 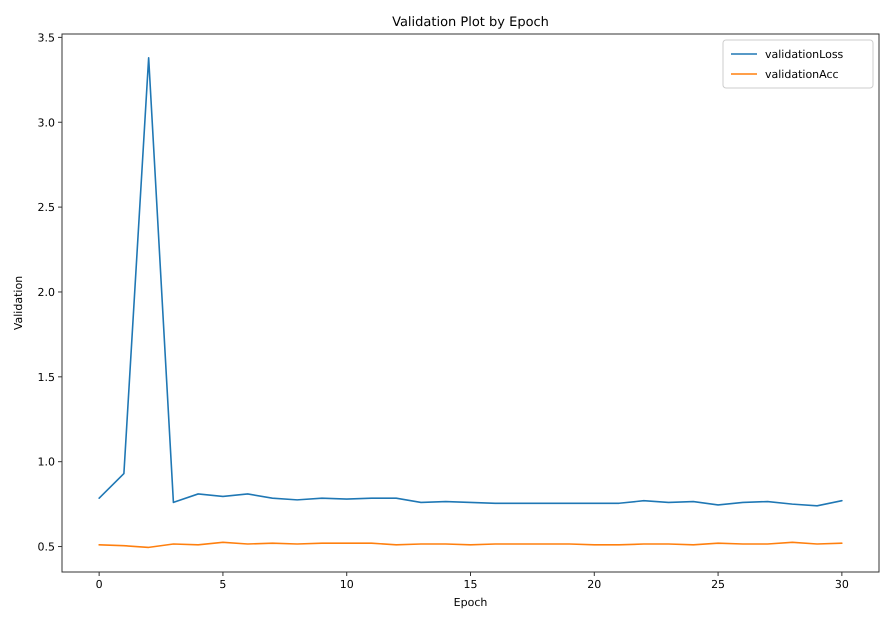 I want to click on legend-label: validationAcc, so click(x=802, y=74).